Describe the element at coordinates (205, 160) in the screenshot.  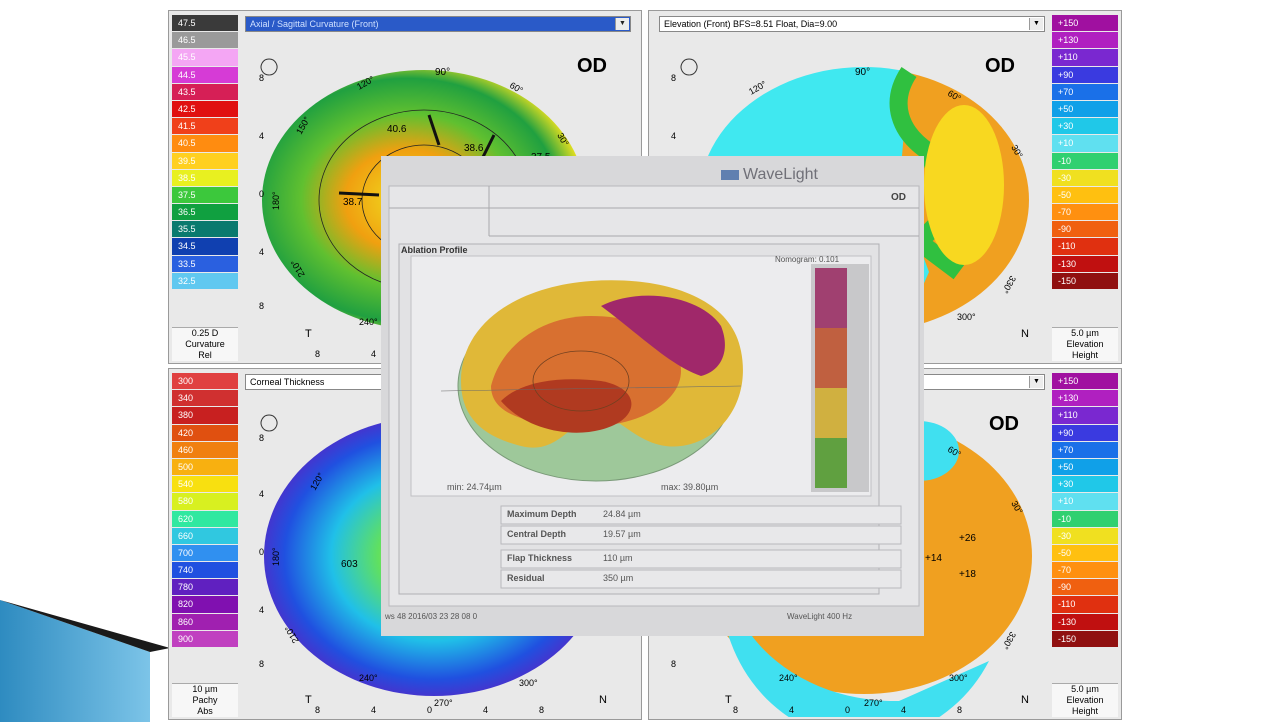
I see `scale-cell: 39.5` at that location.